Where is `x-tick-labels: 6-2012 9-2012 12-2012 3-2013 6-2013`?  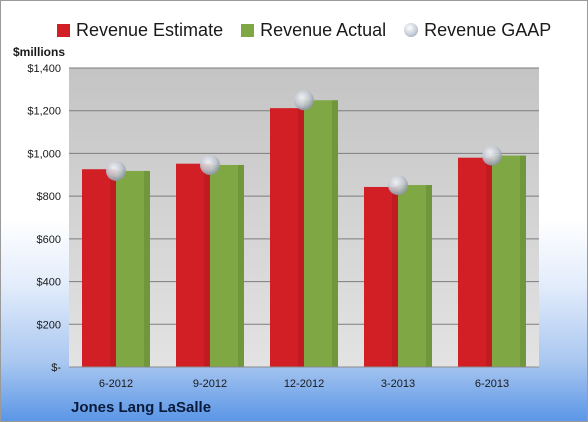 x-tick-labels: 6-2012 9-2012 12-2012 3-2013 6-2013 is located at coordinates (304, 384).